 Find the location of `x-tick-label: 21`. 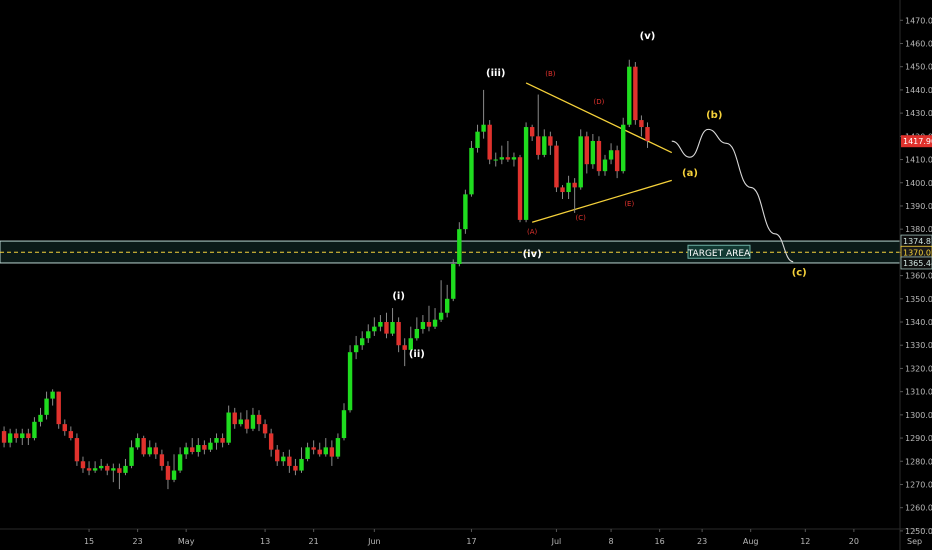

x-tick-label: 21 is located at coordinates (314, 541).